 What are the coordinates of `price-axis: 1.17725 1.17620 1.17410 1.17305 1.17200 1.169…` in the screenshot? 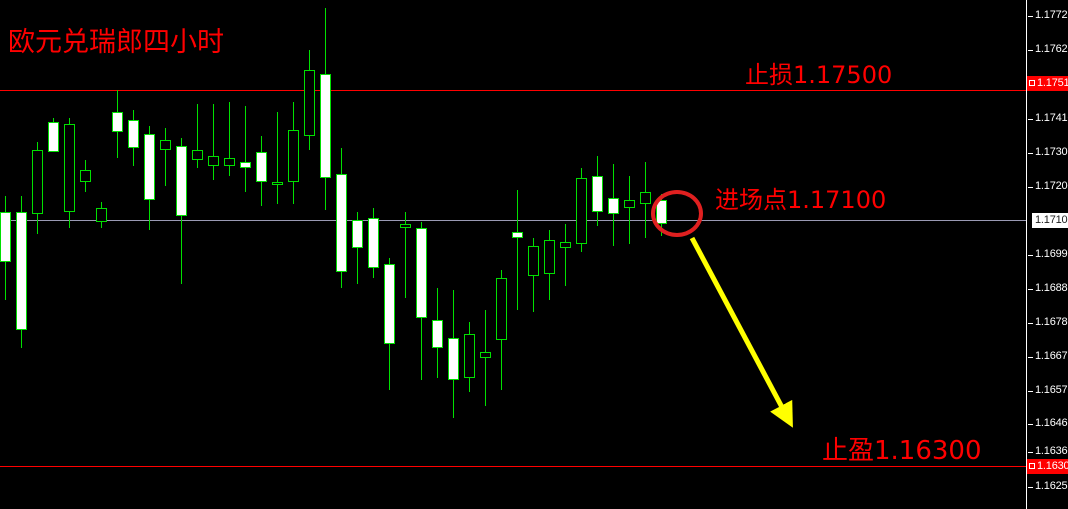 It's located at (1047, 254).